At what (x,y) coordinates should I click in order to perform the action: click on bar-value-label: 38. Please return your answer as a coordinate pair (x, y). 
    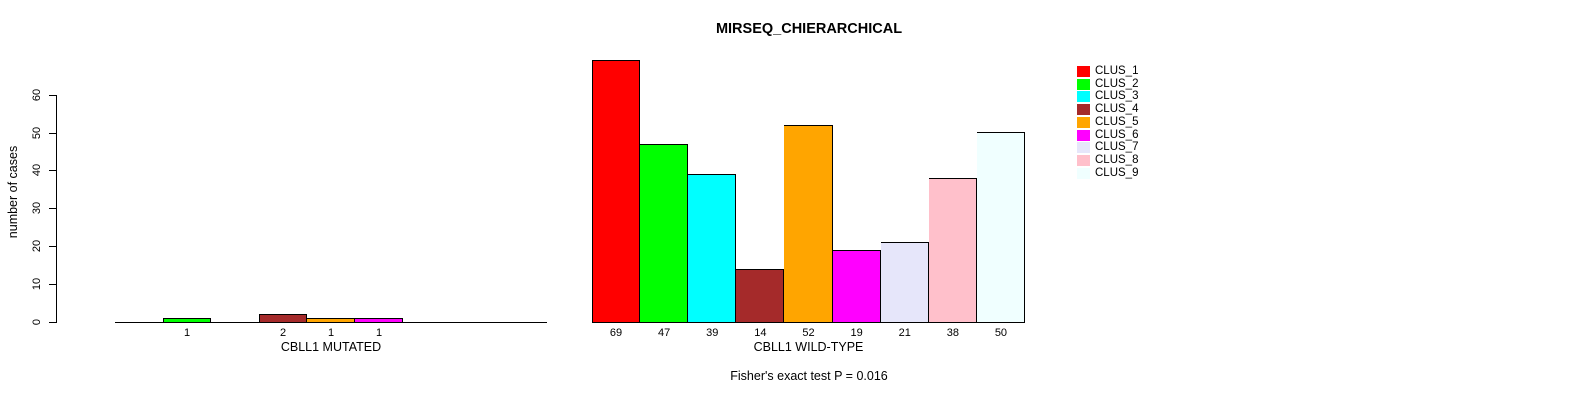
    Looking at the image, I should click on (952, 332).